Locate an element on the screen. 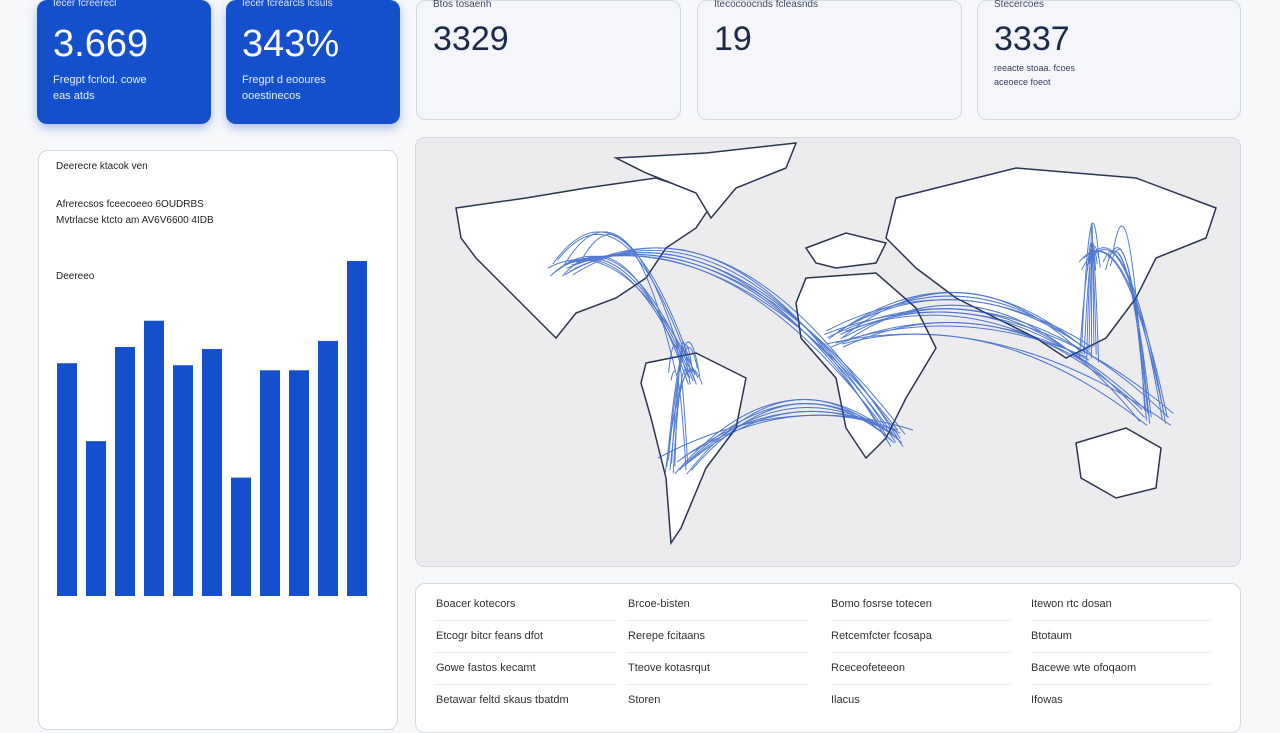  table-cell: Btotaum is located at coordinates (1051, 636).